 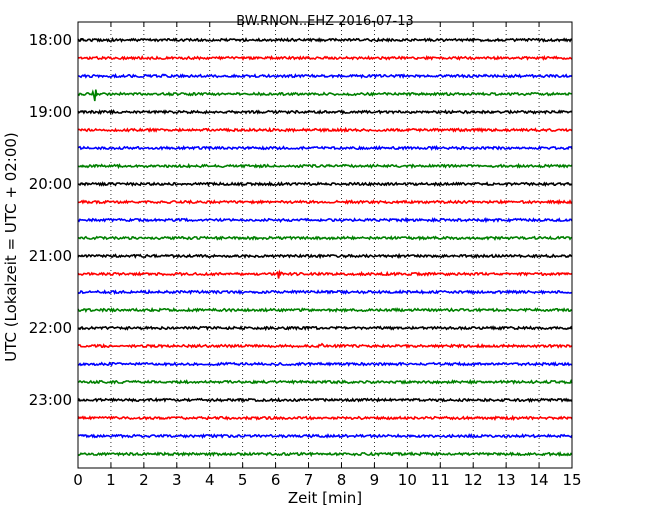 What do you see at coordinates (407, 480) in the screenshot?
I see `x-tick-label: 10` at bounding box center [407, 480].